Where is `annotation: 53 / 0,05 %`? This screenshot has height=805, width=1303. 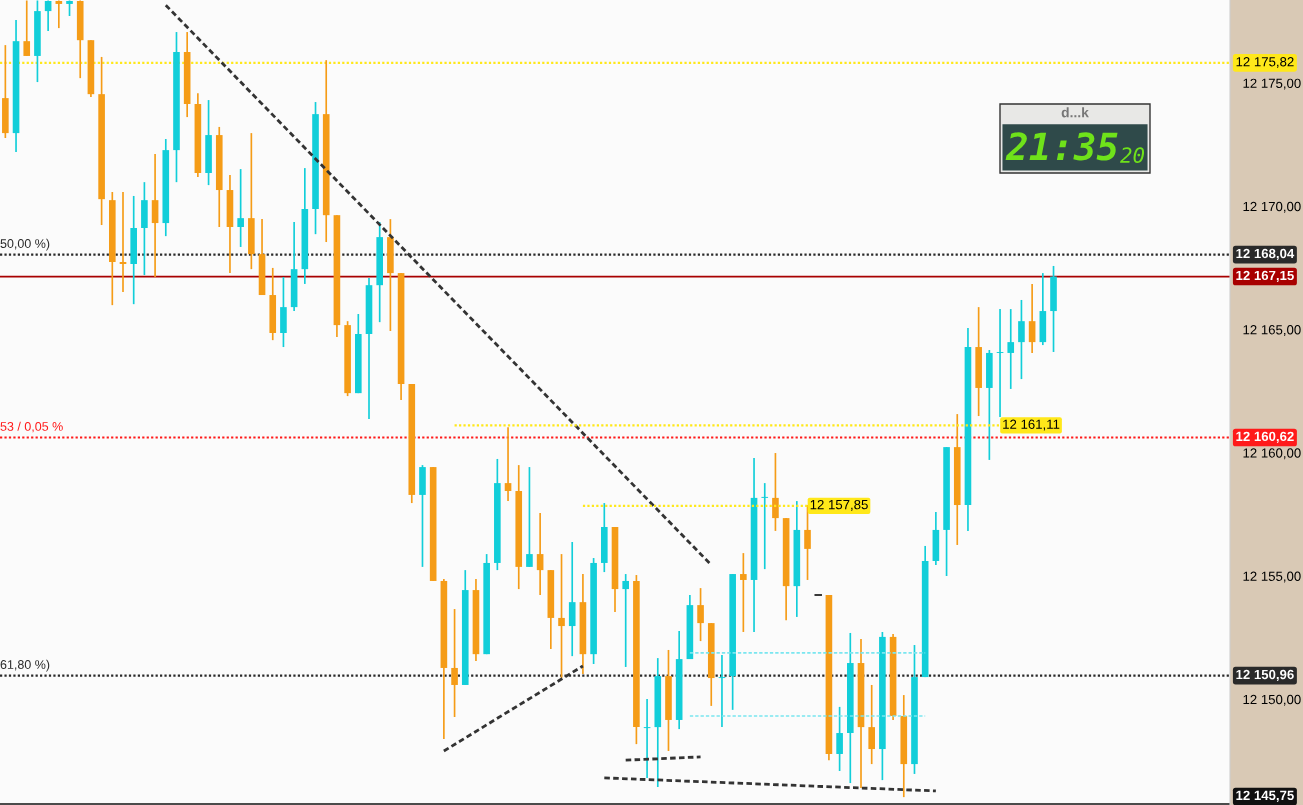
annotation: 53 / 0,05 % is located at coordinates (31, 427).